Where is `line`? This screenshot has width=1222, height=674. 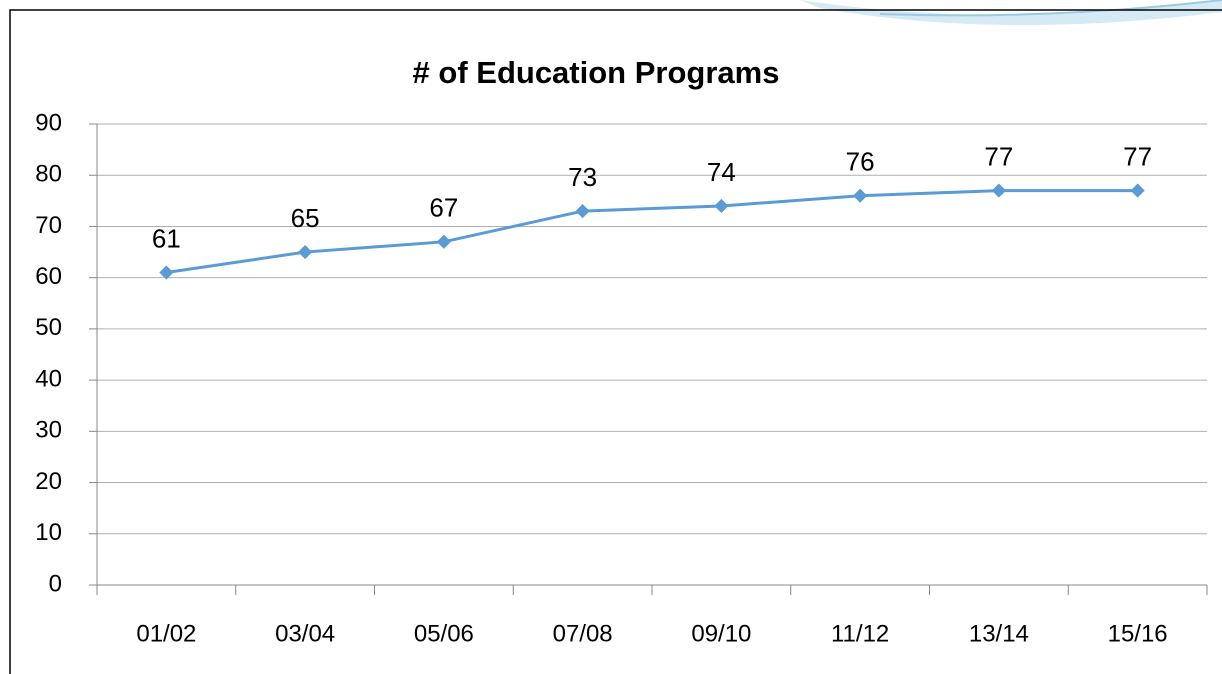 line is located at coordinates (652, 232).